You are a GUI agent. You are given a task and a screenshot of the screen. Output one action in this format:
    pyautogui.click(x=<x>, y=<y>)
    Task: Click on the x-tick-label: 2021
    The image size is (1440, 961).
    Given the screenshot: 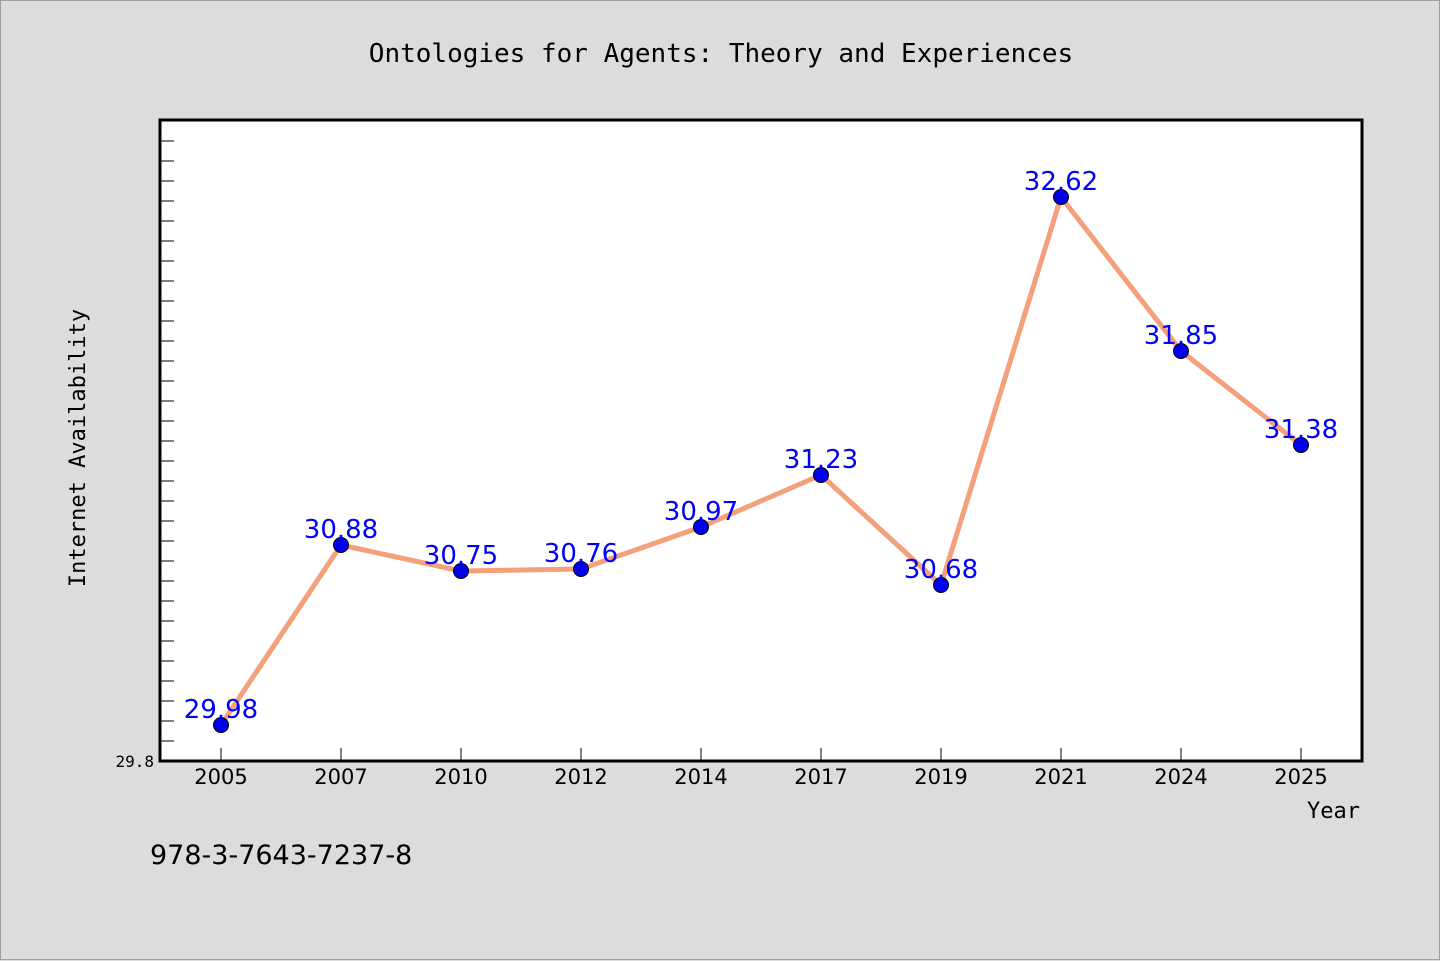 What is the action you would take?
    pyautogui.click(x=1060, y=777)
    